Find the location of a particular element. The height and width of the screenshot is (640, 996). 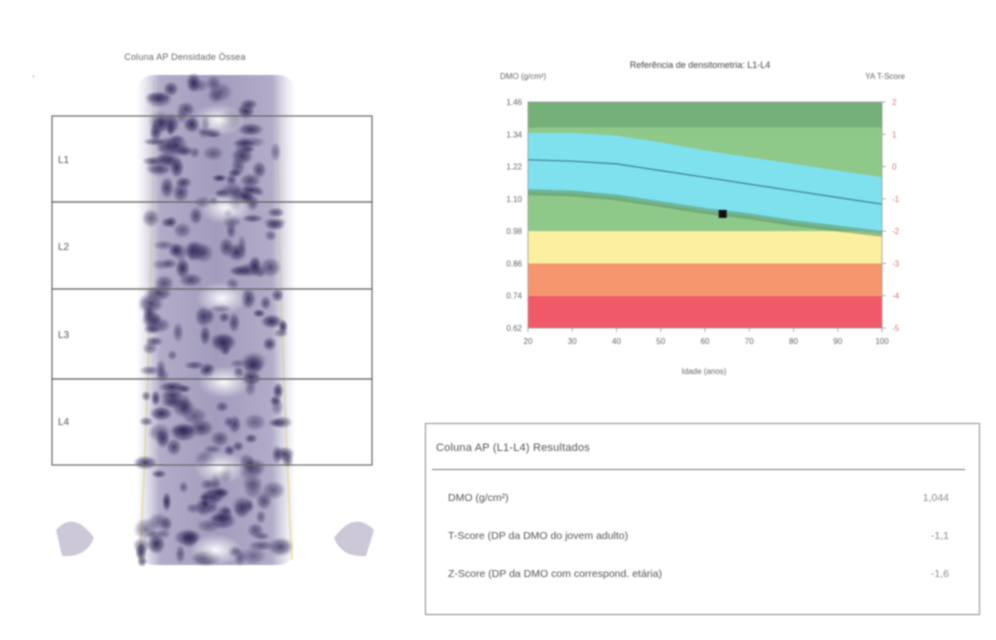

result-label: DMO (g/cm²) is located at coordinates (478, 498).